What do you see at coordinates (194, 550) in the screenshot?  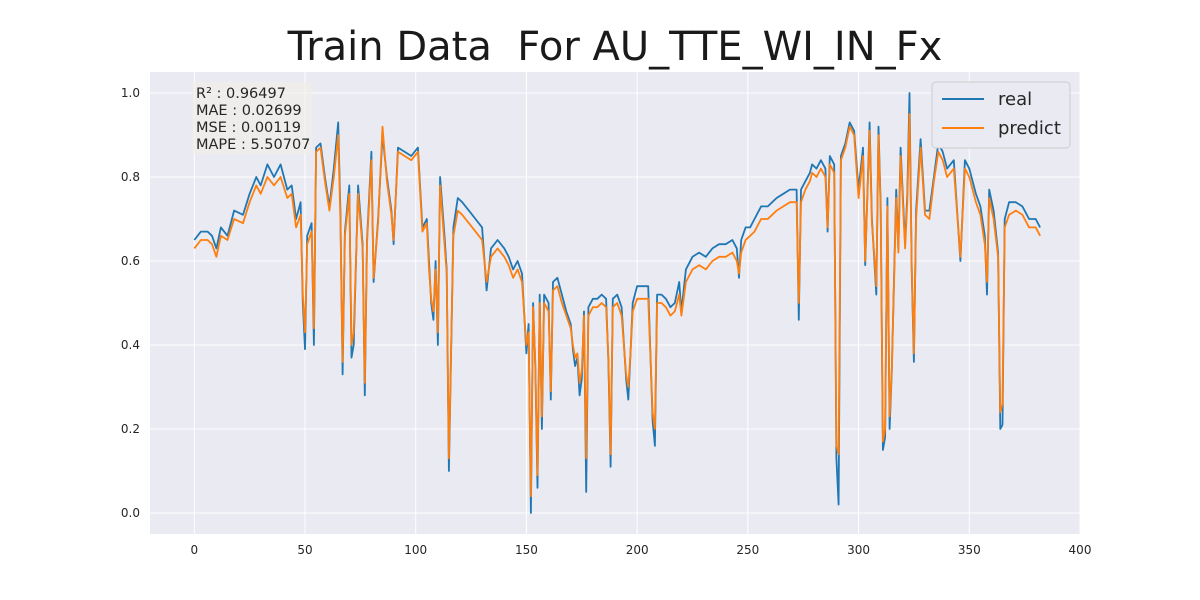 I see `x-tick-label: 0` at bounding box center [194, 550].